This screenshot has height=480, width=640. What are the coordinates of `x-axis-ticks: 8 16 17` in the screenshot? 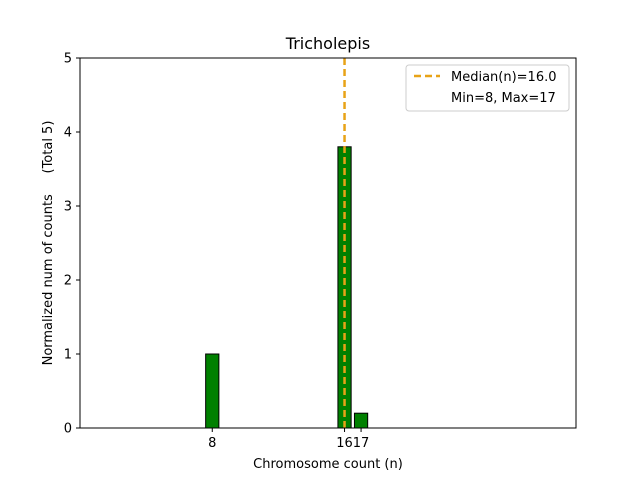 It's located at (288, 439).